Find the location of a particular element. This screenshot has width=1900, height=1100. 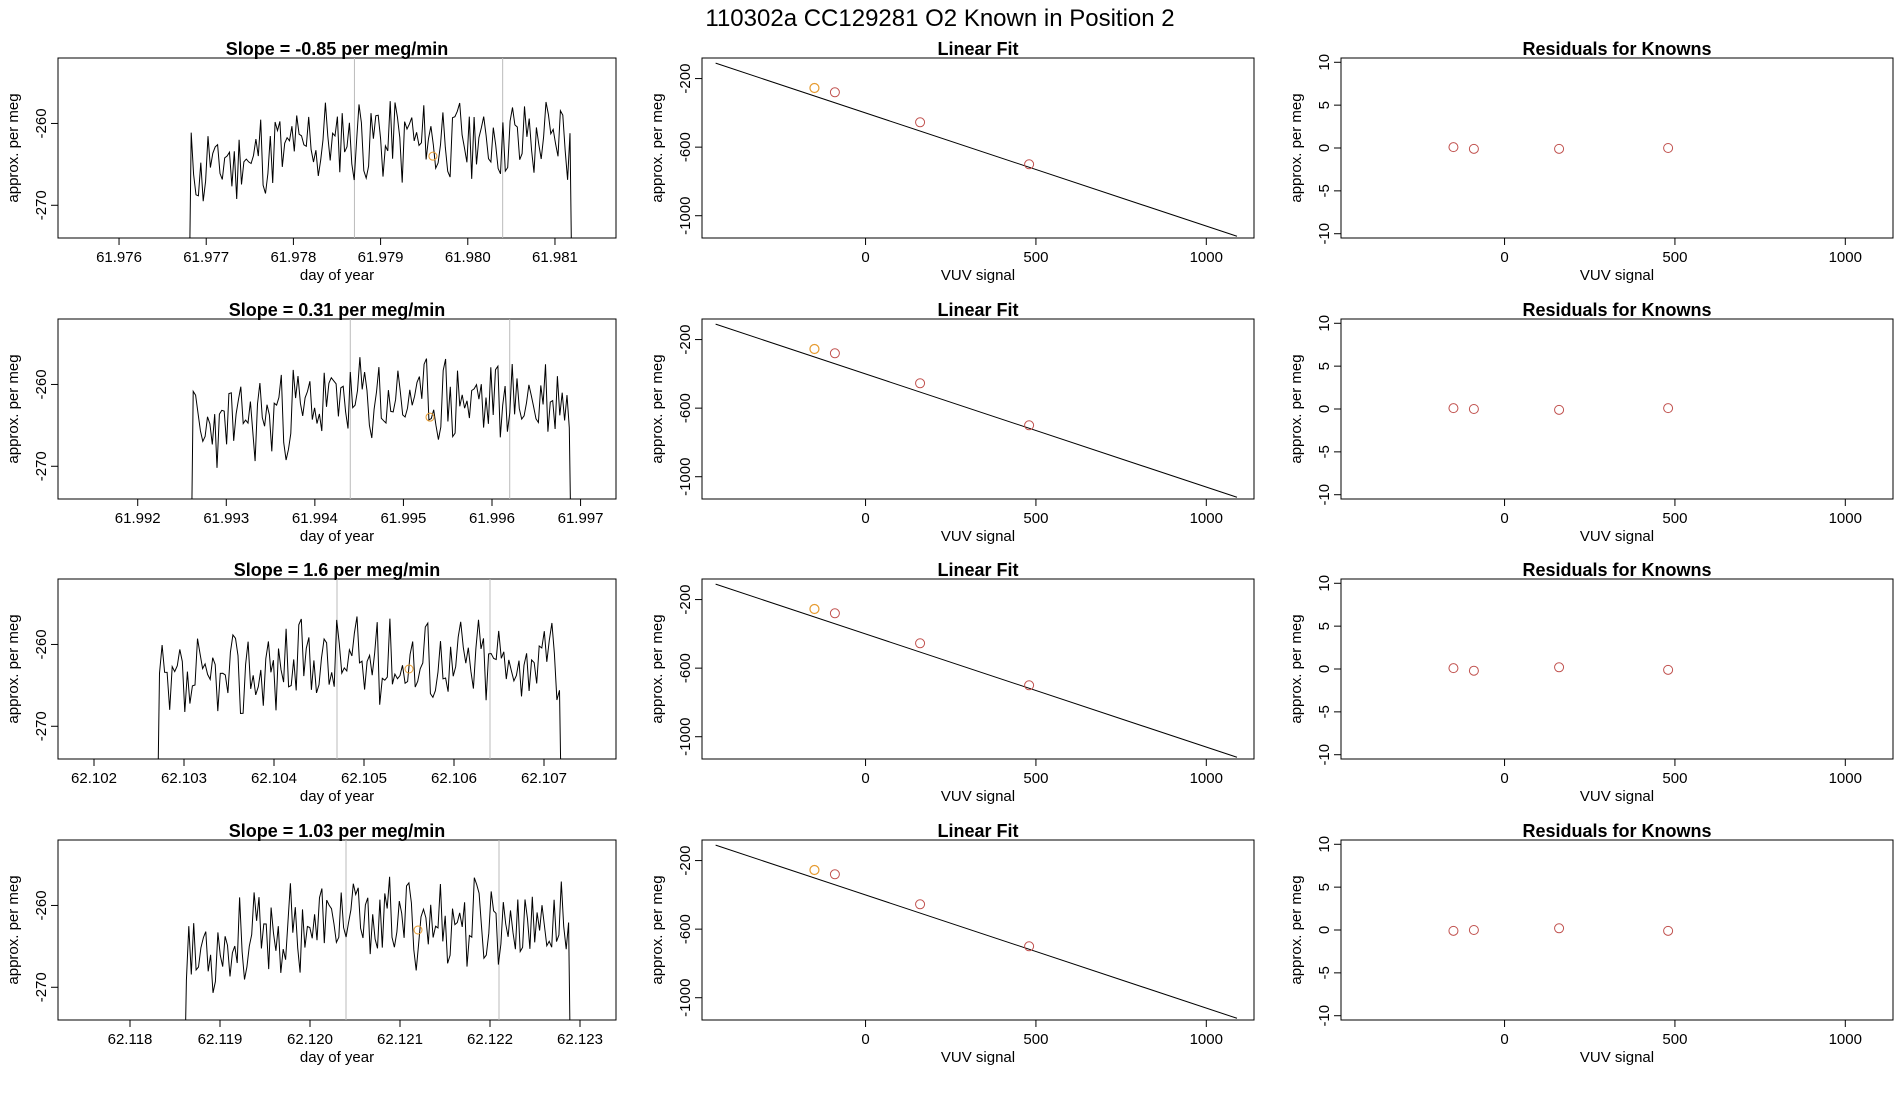

x-tick-label: 61.978 is located at coordinates (293, 257).